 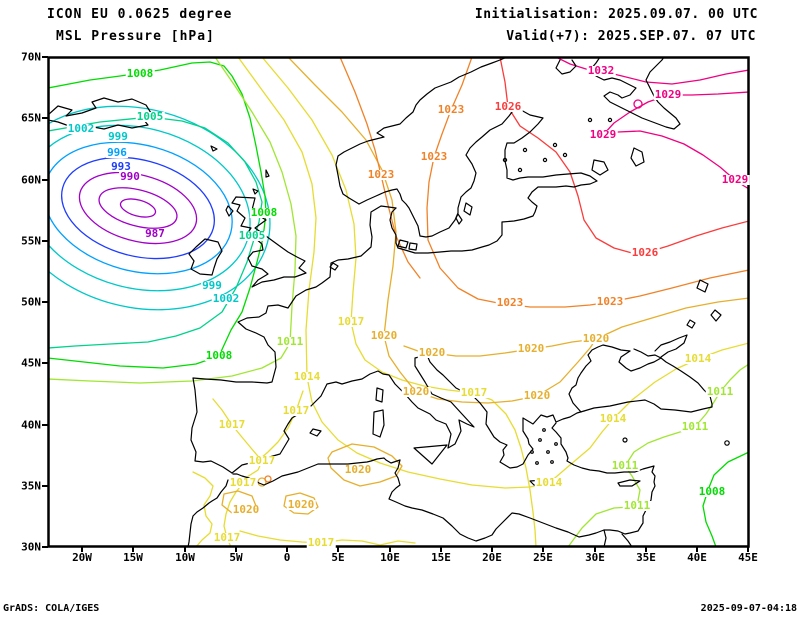 I want to click on x-tick-label: 20E, so click(x=492, y=557).